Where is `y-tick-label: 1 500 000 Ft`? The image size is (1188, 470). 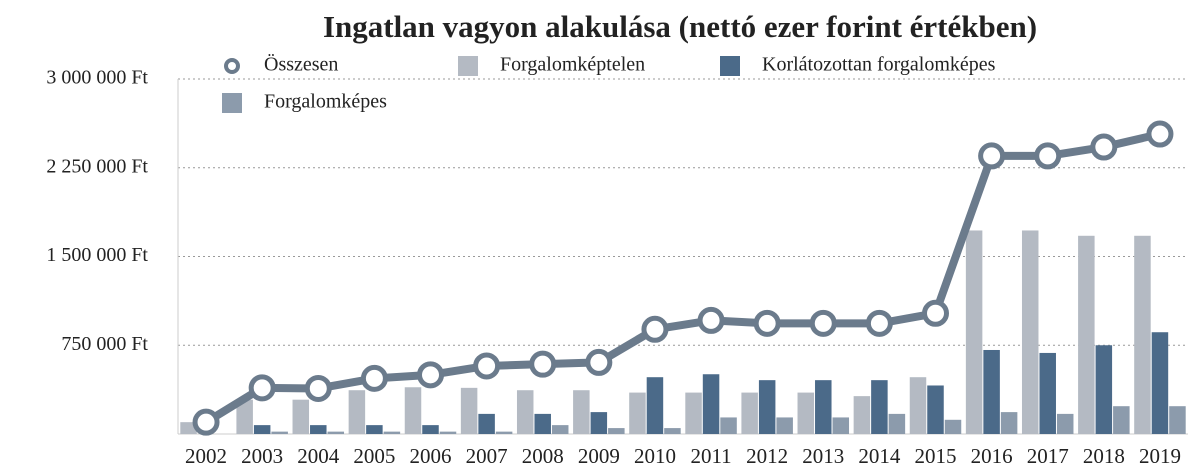 y-tick-label: 1 500 000 Ft is located at coordinates (97, 255).